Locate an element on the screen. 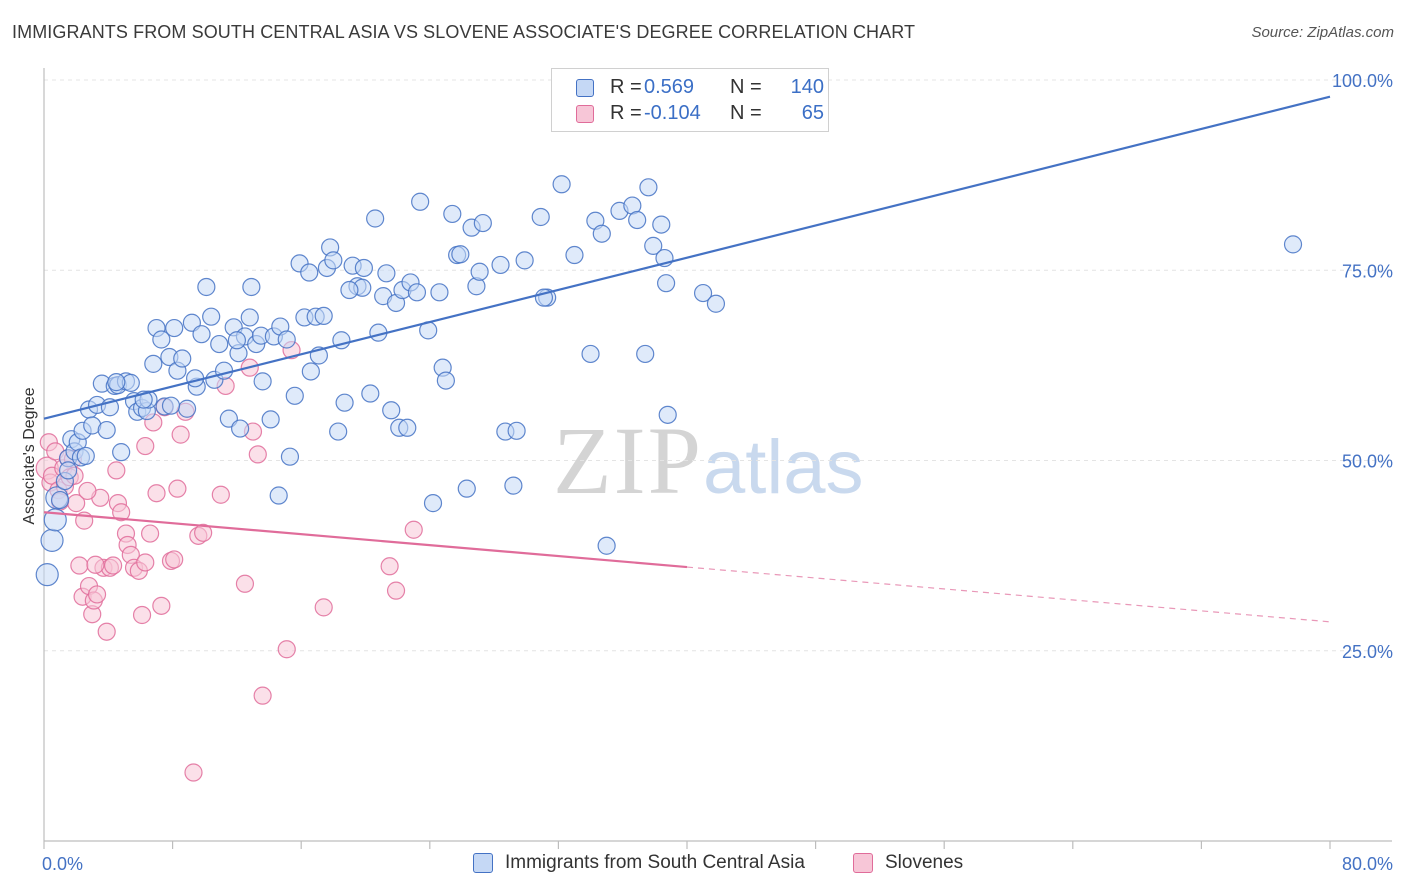 This screenshot has height=892, width=1406. y-axis-label: Associate's Degree is located at coordinates (29, 455).